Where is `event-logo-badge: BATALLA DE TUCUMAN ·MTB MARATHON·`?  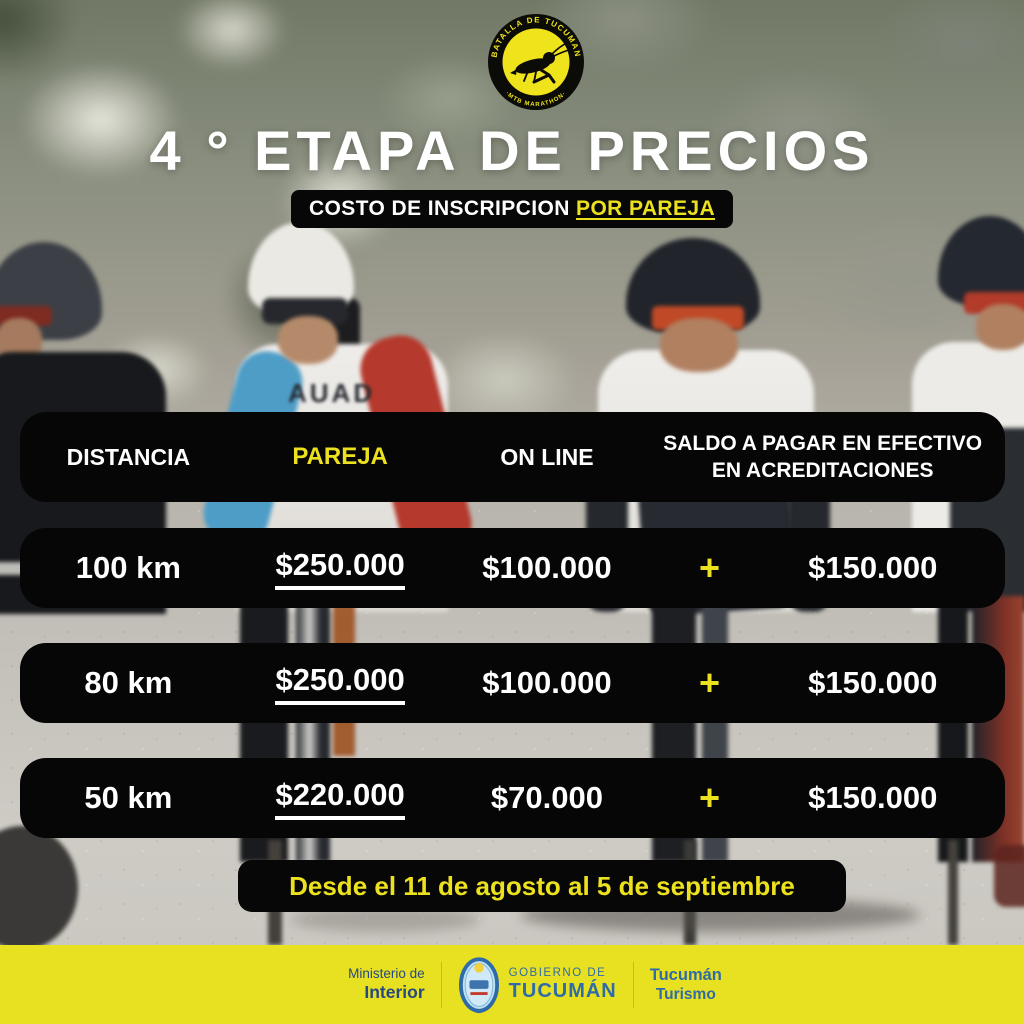
event-logo-badge: BATALLA DE TUCUMAN ·MTB MARATHON· is located at coordinates (536, 62).